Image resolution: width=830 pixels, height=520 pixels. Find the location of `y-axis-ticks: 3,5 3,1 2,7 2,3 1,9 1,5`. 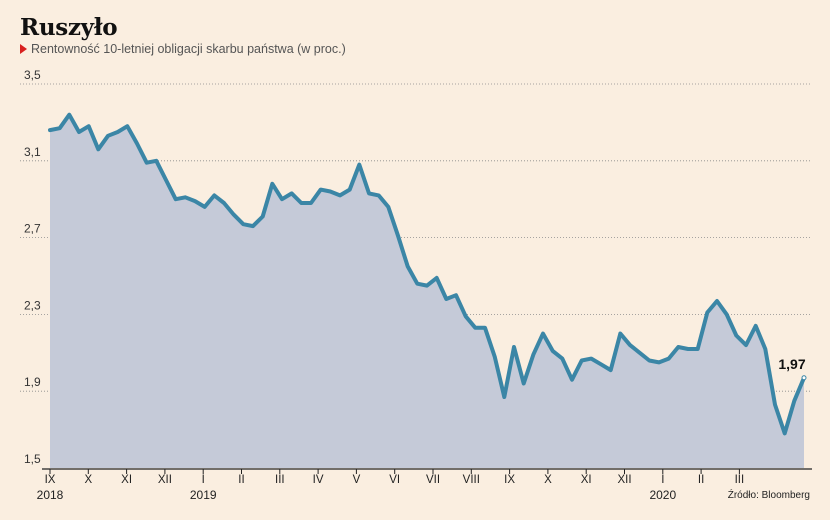

y-axis-ticks: 3,5 3,1 2,7 2,3 1,9 1,5 is located at coordinates (32, 267).